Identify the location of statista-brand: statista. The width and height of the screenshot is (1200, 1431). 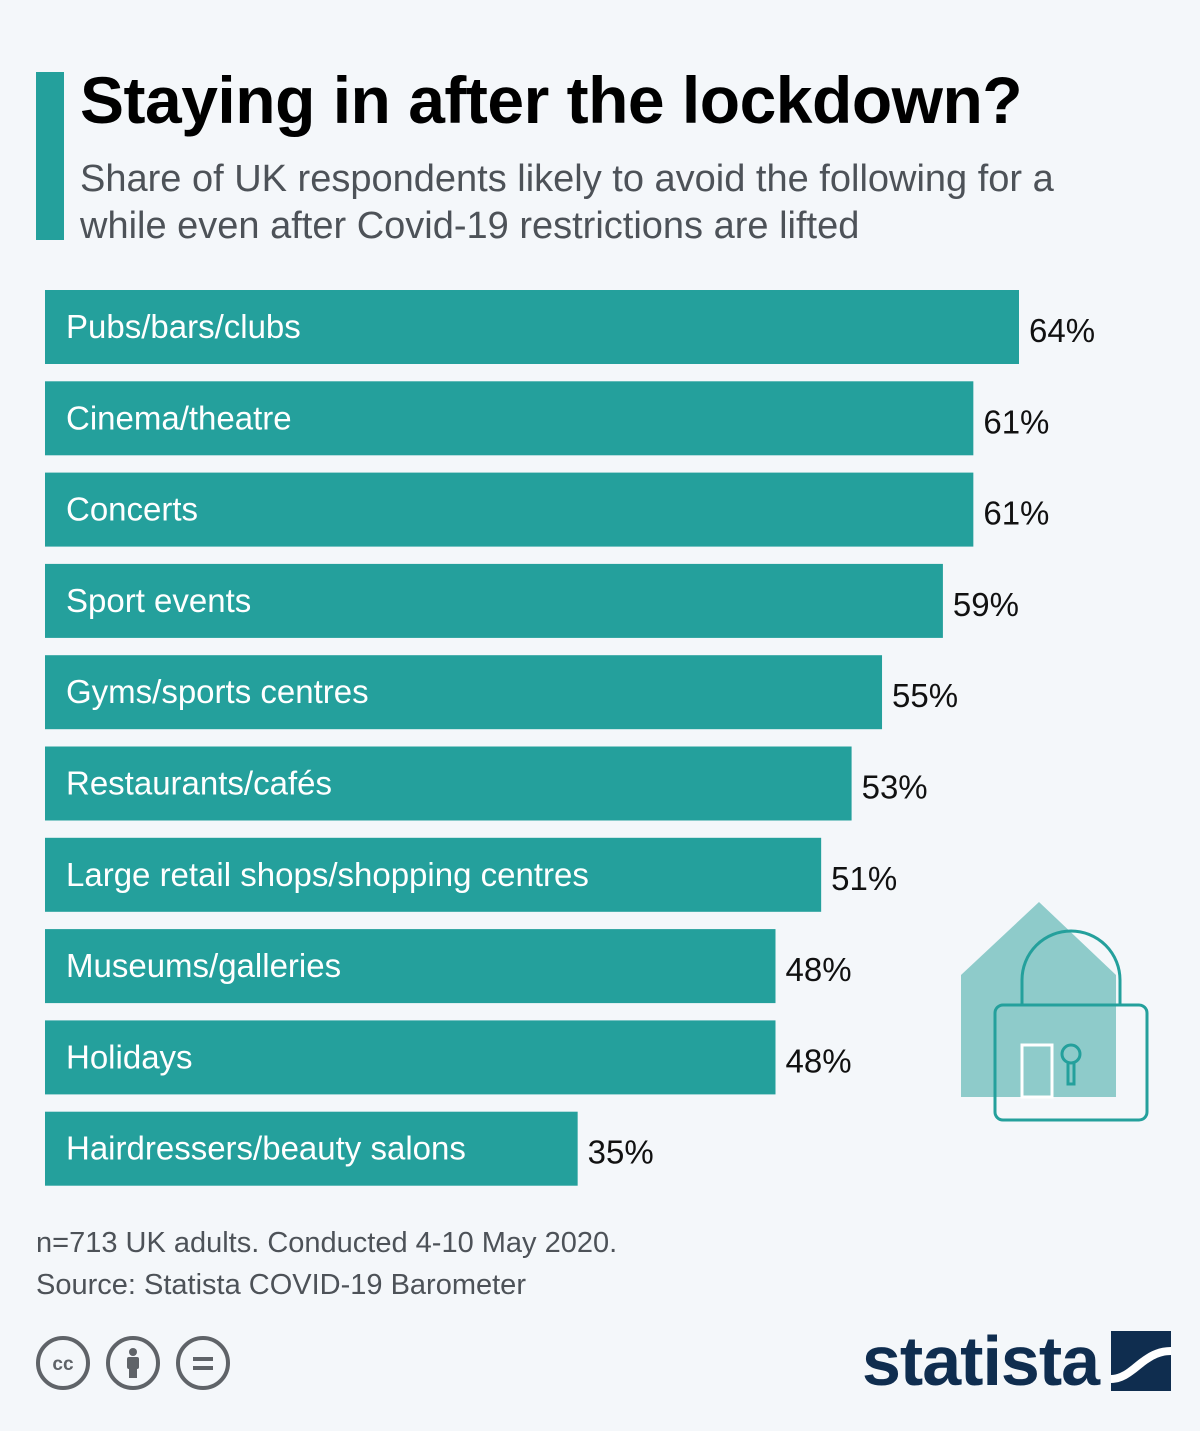
(1017, 1361).